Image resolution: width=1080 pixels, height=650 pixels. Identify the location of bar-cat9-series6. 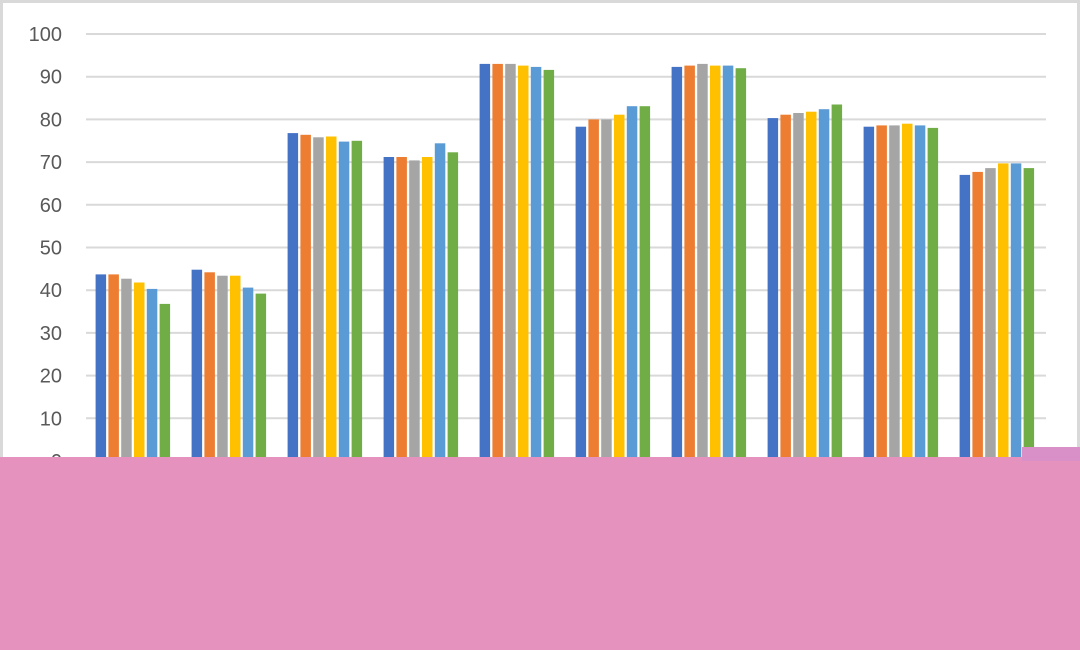
(933, 294).